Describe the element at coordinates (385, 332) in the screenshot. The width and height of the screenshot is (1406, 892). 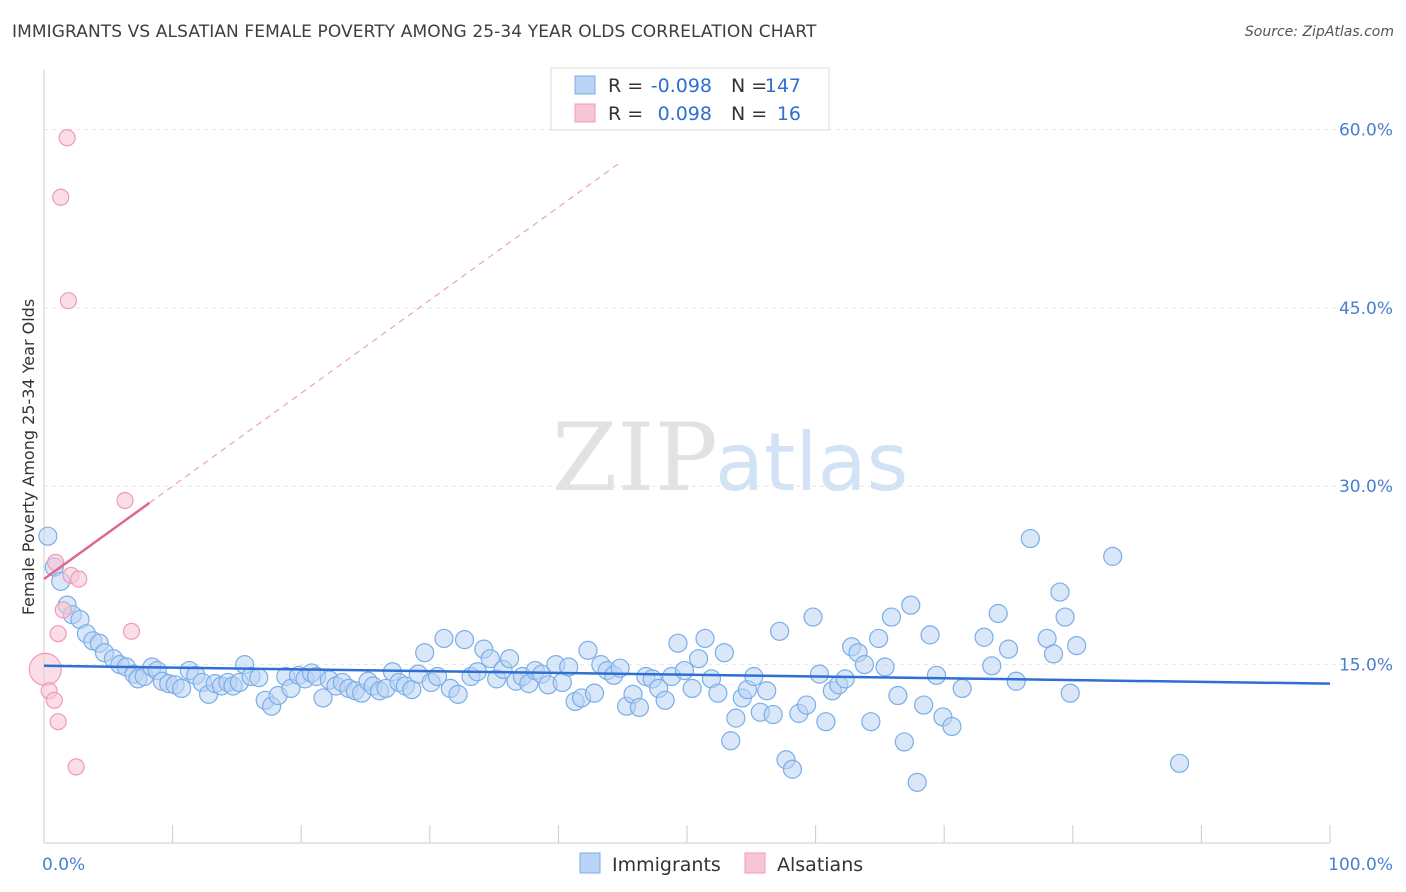
I see `alsatians-trend-extension` at that location.